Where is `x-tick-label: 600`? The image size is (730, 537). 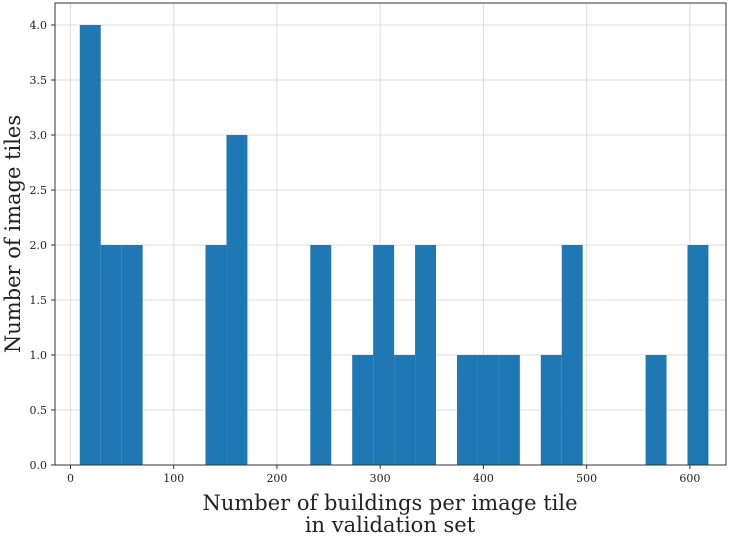
x-tick-label: 600 is located at coordinates (689, 478).